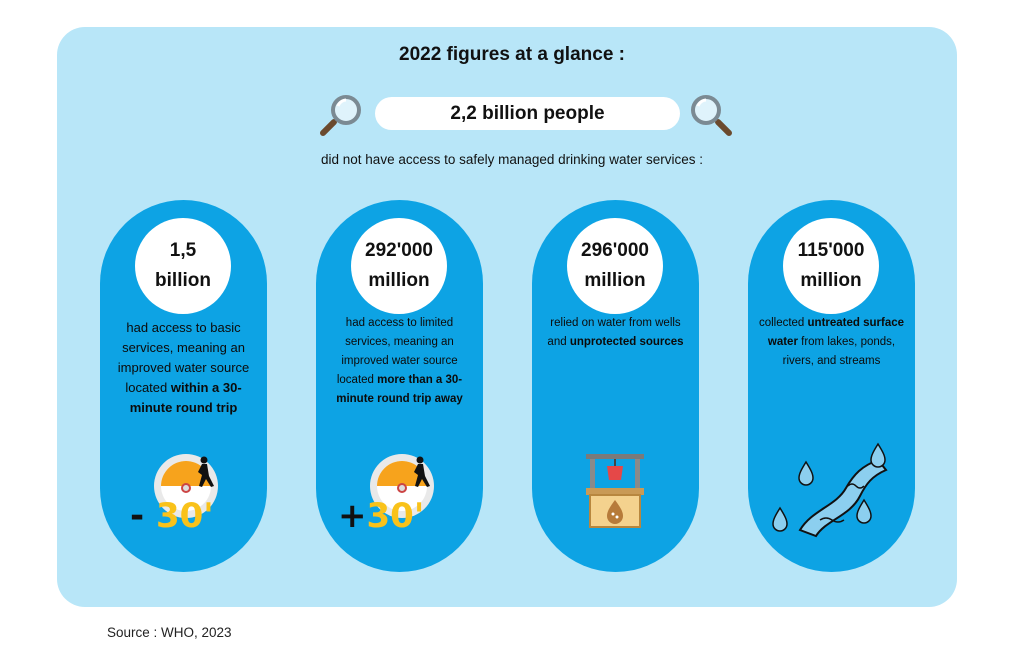 The height and width of the screenshot is (660, 1024). What do you see at coordinates (352, 516) in the screenshot?
I see `time-sign: +` at bounding box center [352, 516].